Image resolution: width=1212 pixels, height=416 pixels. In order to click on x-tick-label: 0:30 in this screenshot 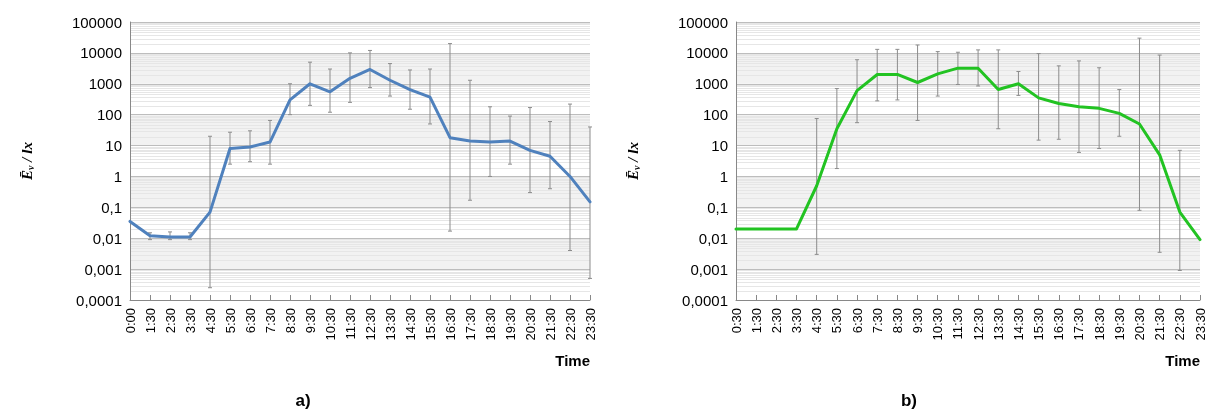, I will do `click(736, 321)`.